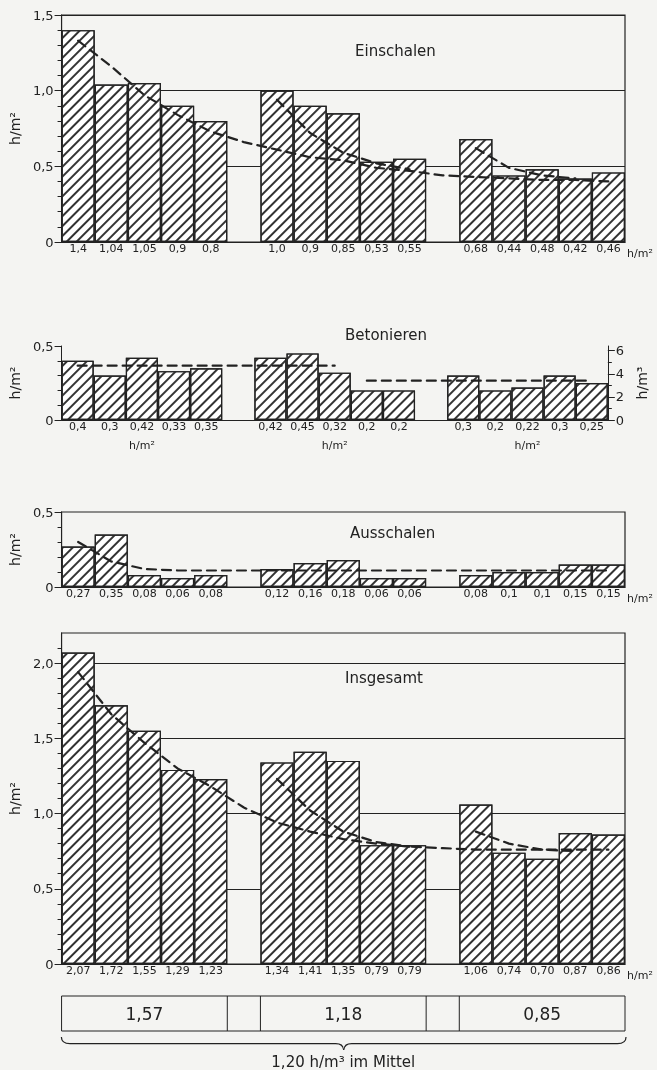 This screenshot has width=657, height=1070. What do you see at coordinates (476, 248) in the screenshot?
I see `data-label: 0,68` at bounding box center [476, 248].